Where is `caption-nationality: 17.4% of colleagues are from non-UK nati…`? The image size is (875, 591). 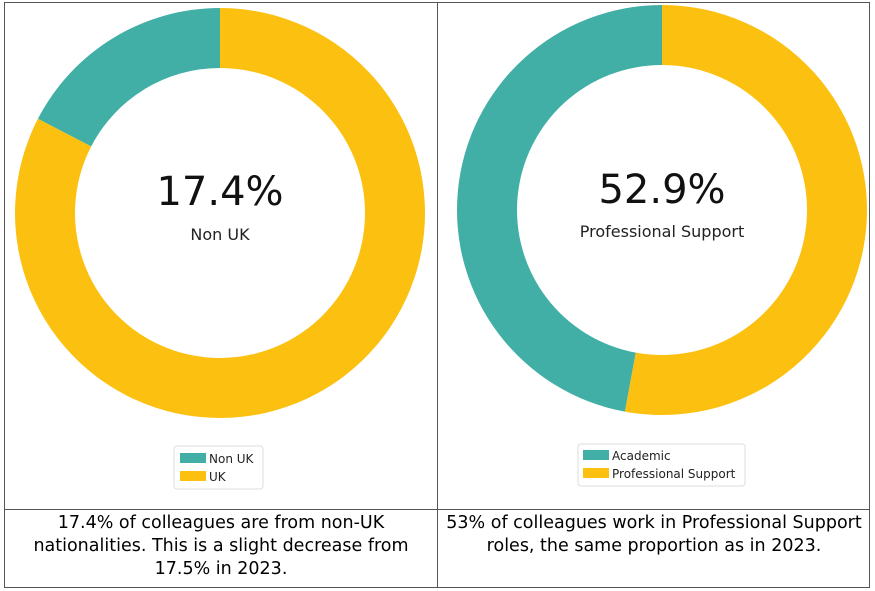
caption-nationality: 17.4% of colleagues are from non-UK nati… is located at coordinates (221, 546).